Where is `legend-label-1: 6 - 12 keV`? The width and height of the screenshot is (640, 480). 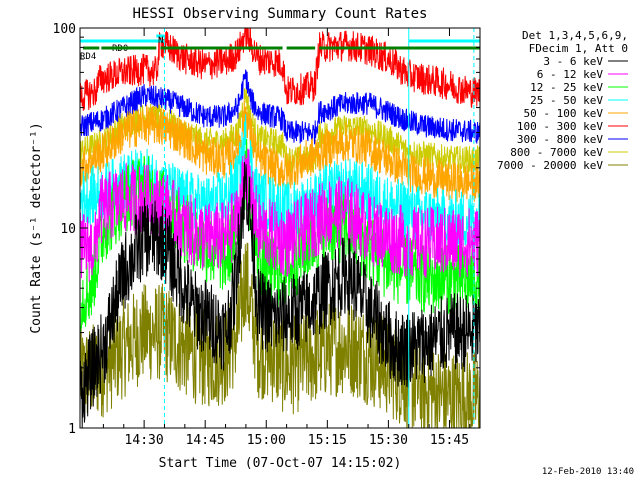
legend-label-1: 6 - 12 keV is located at coordinates (570, 74).